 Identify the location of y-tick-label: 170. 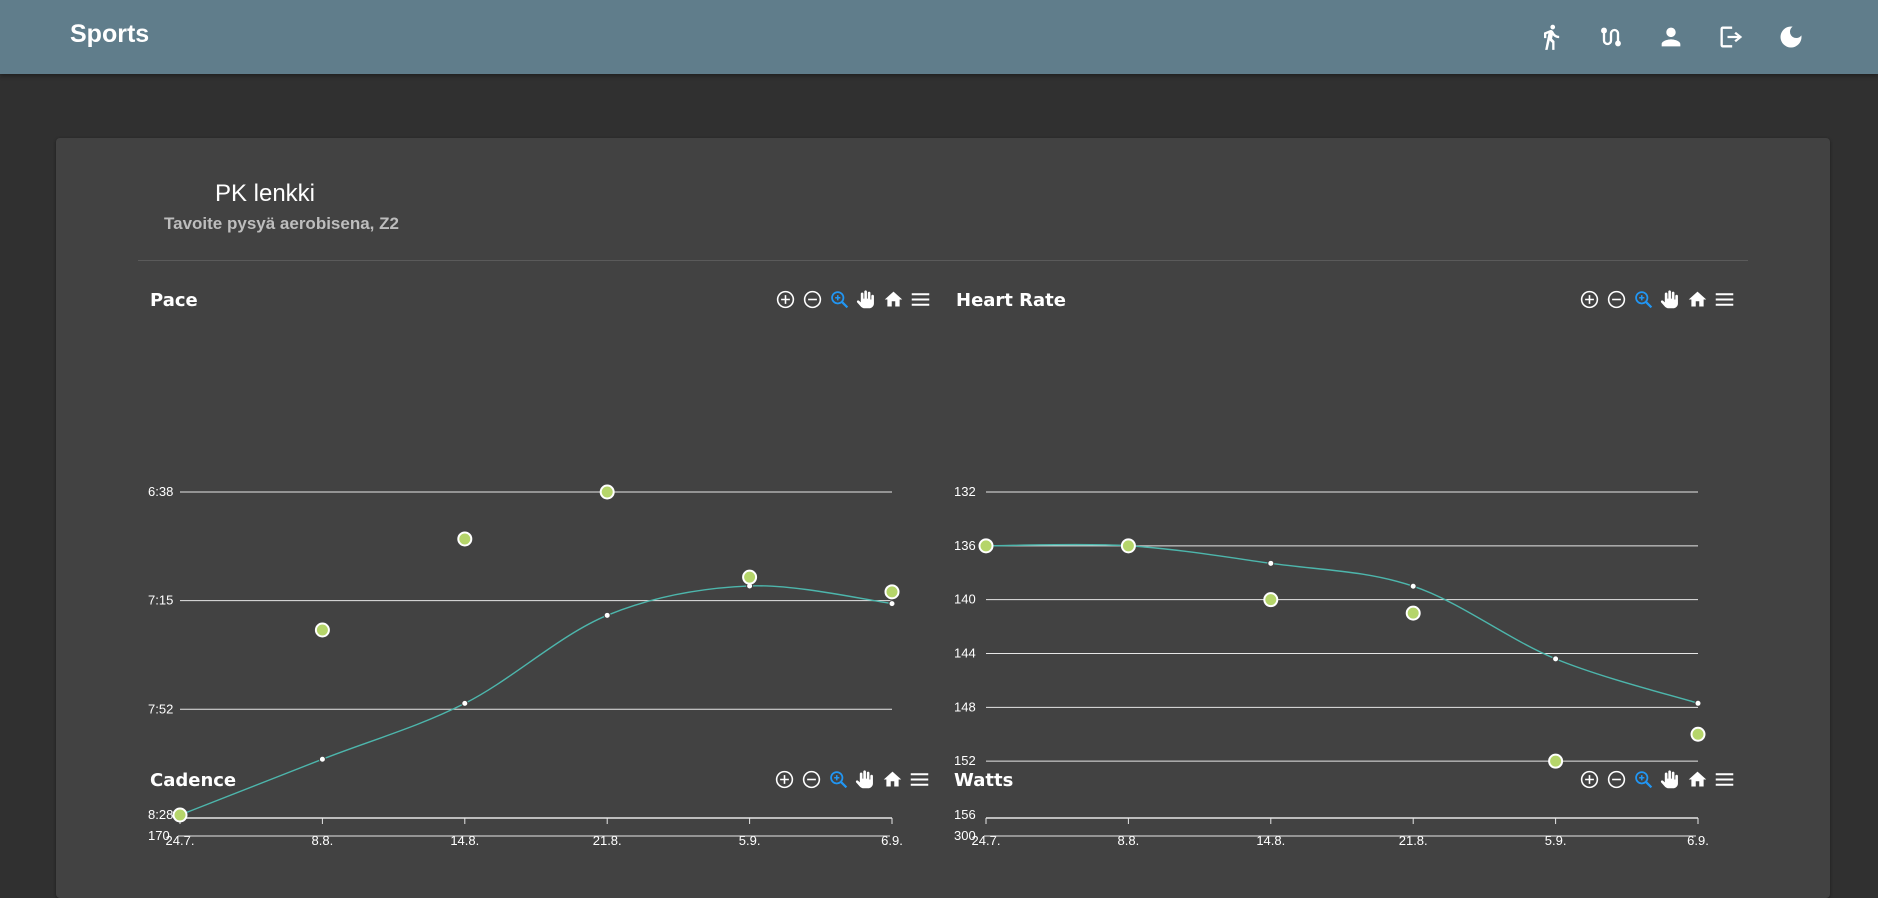
(159, 835).